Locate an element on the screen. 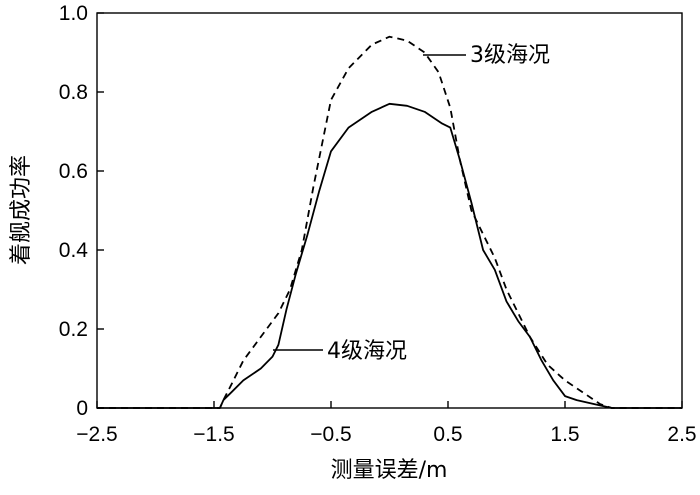 The image size is (700, 495). annotation-3: 3级海况 is located at coordinates (510, 55).